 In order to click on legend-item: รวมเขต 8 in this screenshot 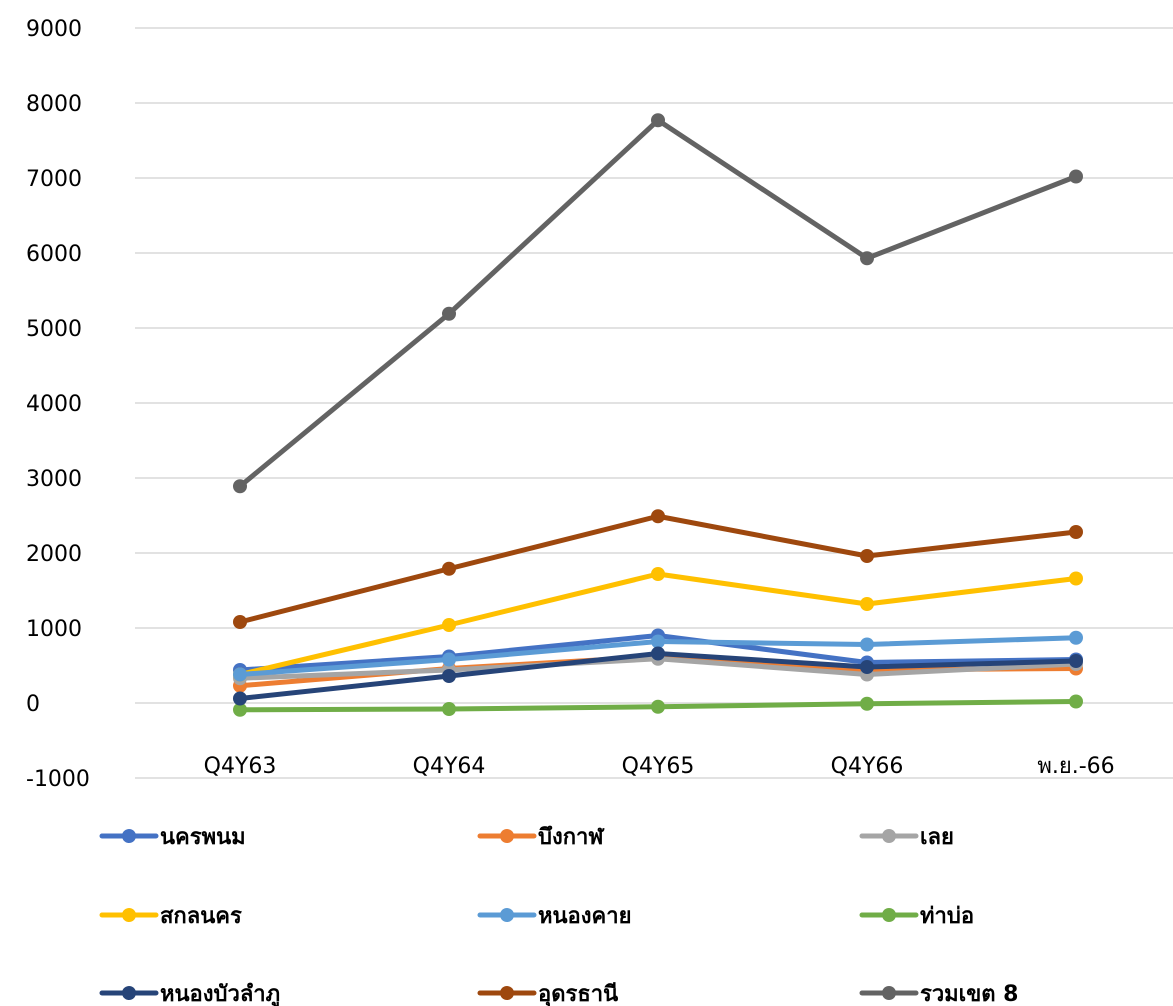, I will do `click(938, 994)`.